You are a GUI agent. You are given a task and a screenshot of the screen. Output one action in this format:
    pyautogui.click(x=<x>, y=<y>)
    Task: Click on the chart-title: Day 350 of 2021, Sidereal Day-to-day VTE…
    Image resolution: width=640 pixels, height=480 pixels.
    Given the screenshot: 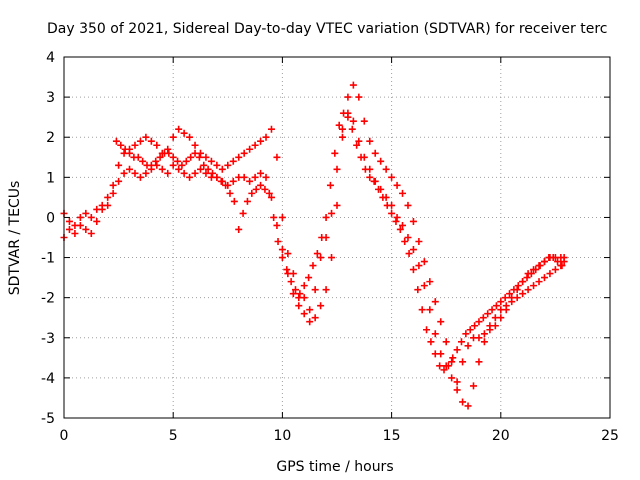 What is the action you would take?
    pyautogui.click(x=327, y=29)
    